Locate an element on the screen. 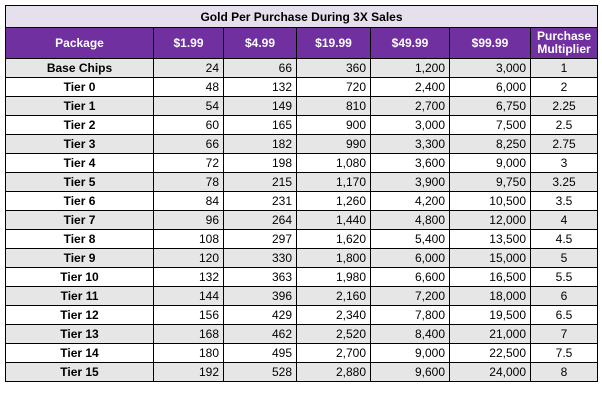 The width and height of the screenshot is (602, 404). price-49-99-cell: 9,600 is located at coordinates (410, 372).